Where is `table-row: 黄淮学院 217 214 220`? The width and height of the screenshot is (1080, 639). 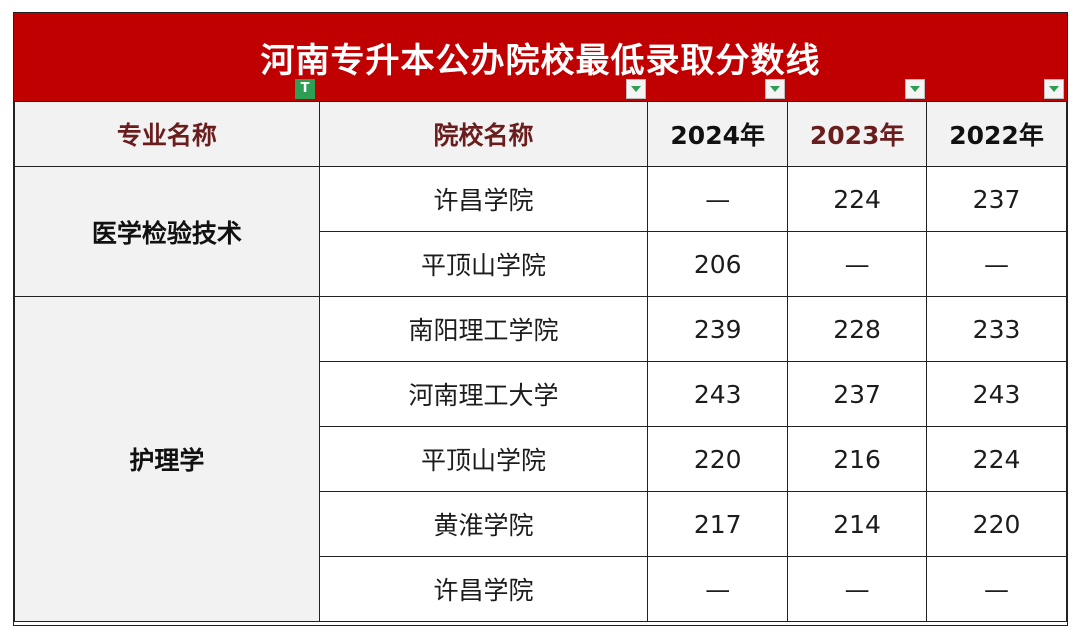 table-row: 黄淮学院 217 214 220 is located at coordinates (541, 524).